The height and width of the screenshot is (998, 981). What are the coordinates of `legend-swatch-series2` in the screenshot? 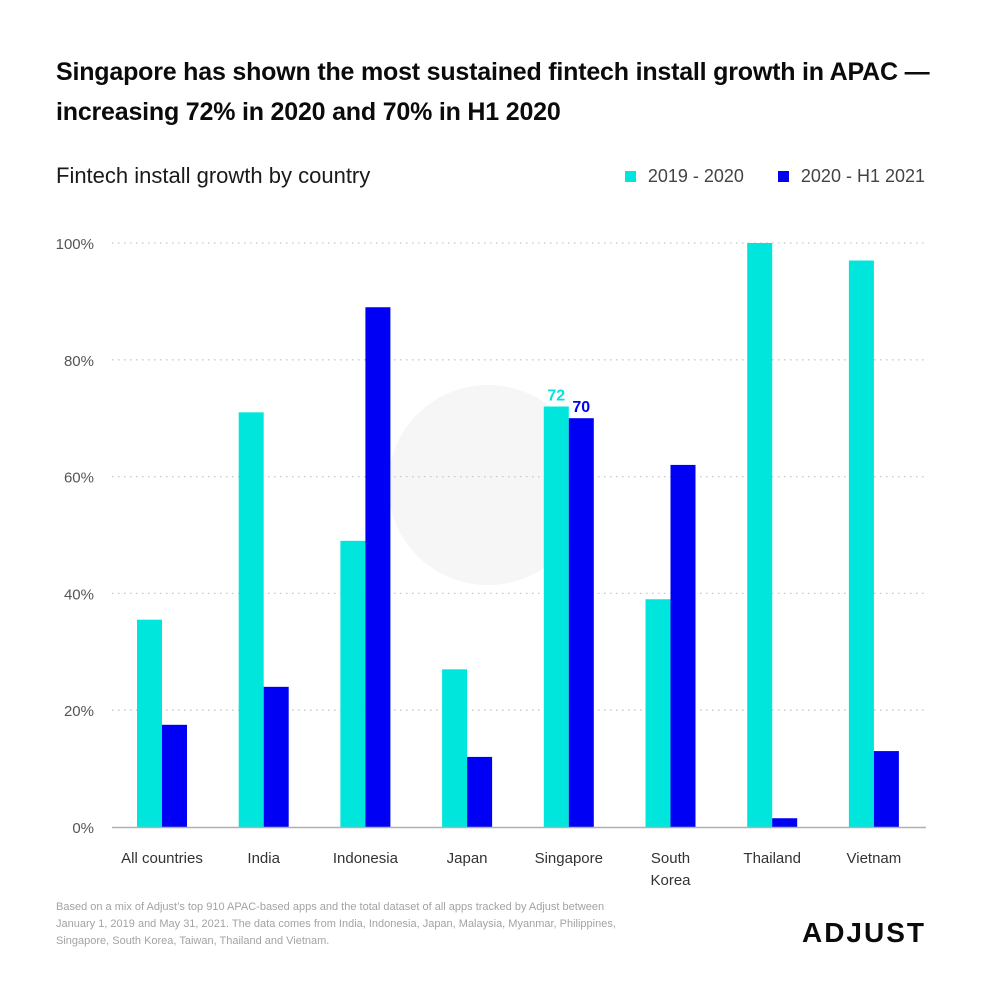 It's located at (783, 176).